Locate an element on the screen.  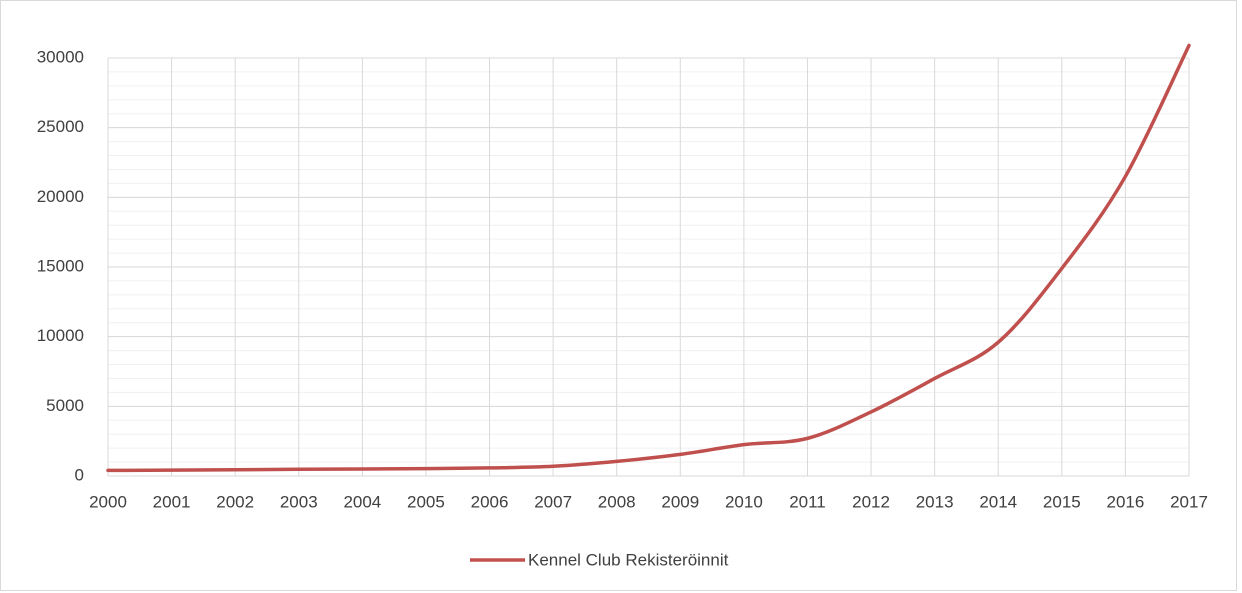
x-tick-label: 2015 is located at coordinates (1062, 501).